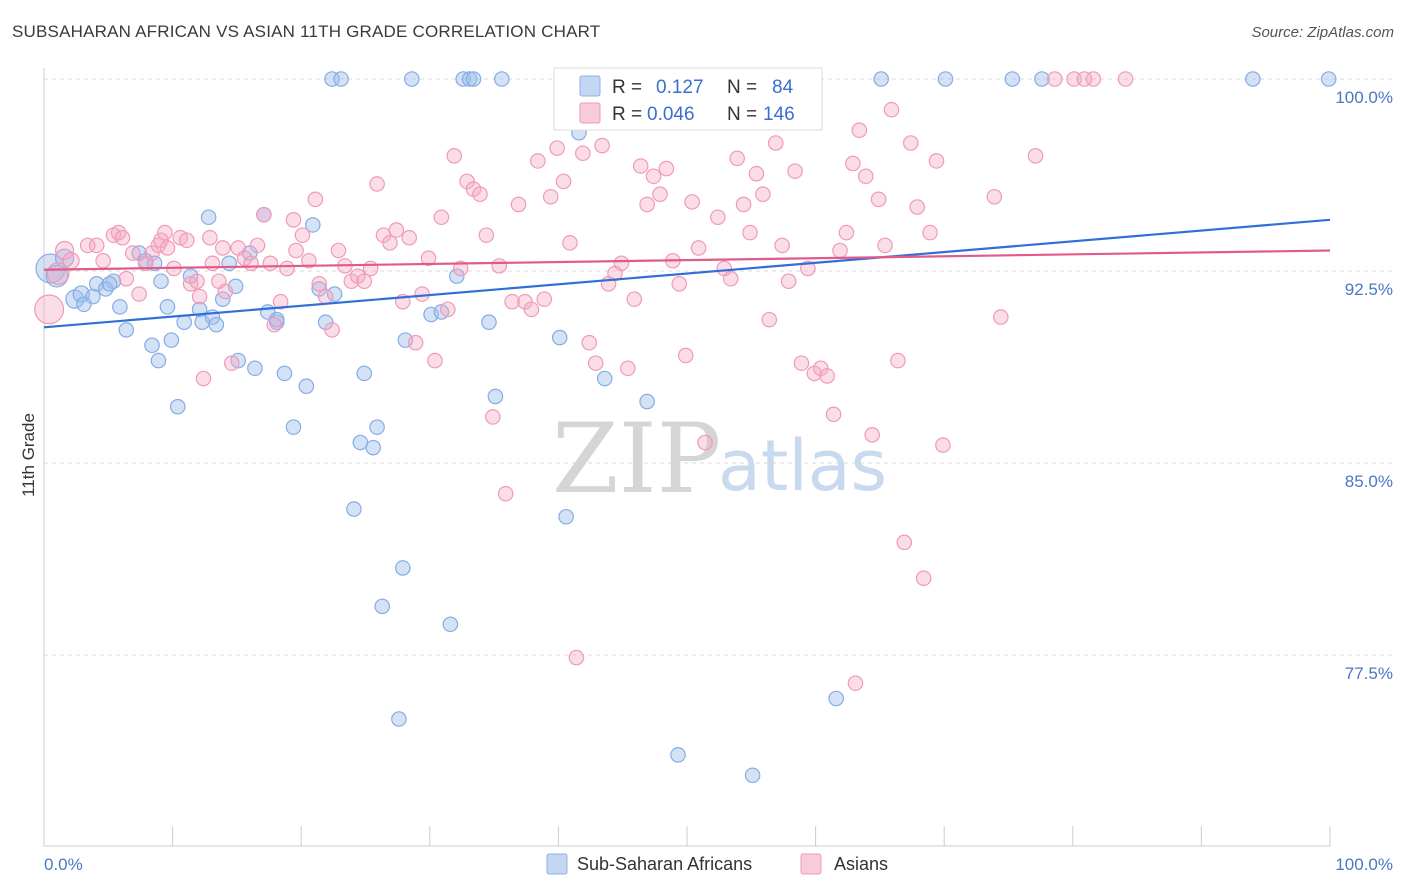 This screenshot has width=1406, height=892. Describe the element at coordinates (63, 864) in the screenshot. I see `x-tick-label: 0.0%` at that location.